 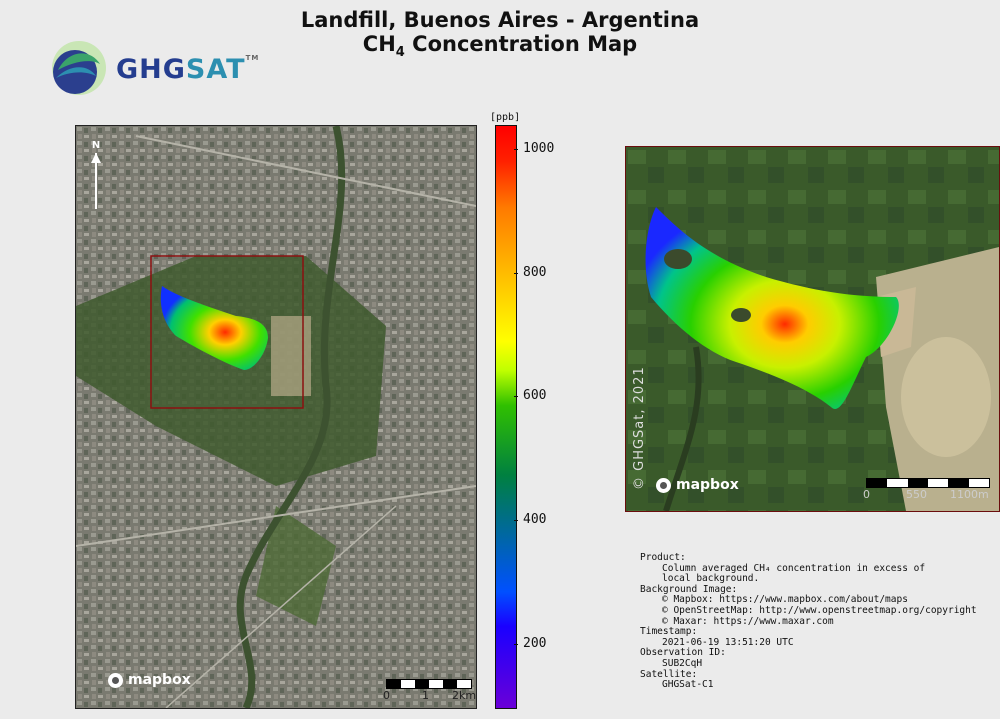 What do you see at coordinates (748, 621) in the screenshot?
I see `metadata-value: © Maxar: https://www.maxar.com` at bounding box center [748, 621].